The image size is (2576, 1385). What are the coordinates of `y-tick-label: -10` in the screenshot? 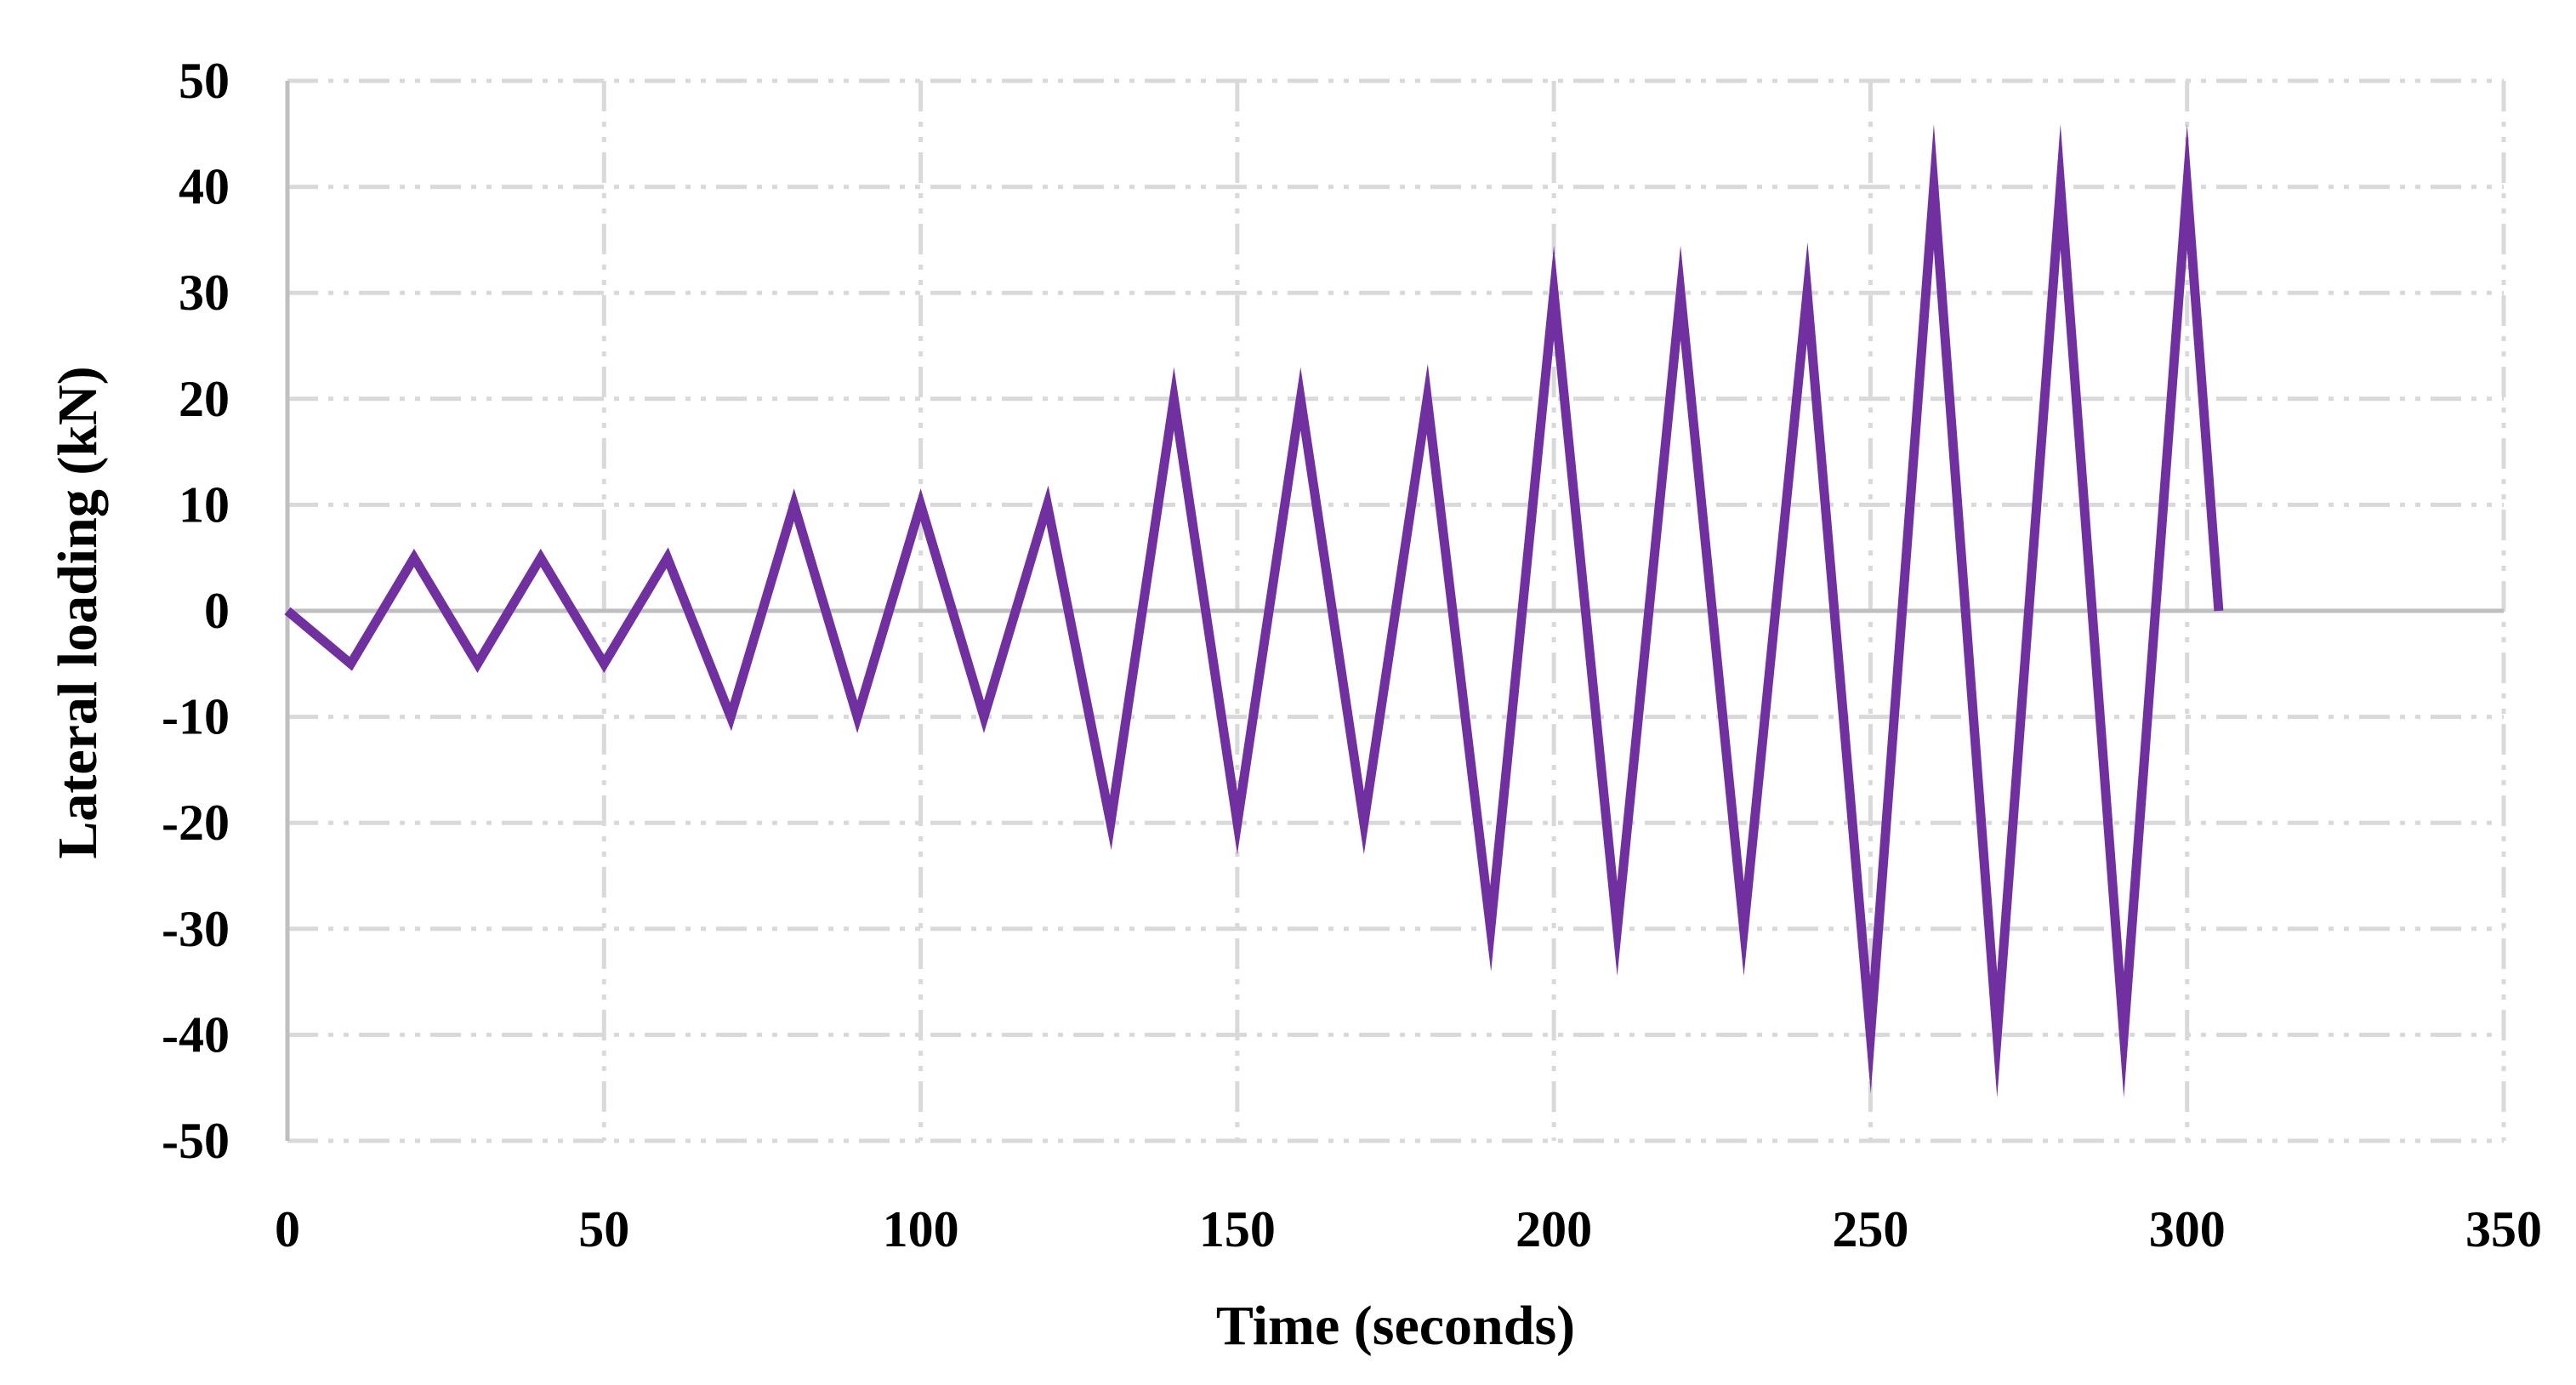 It's located at (196, 717).